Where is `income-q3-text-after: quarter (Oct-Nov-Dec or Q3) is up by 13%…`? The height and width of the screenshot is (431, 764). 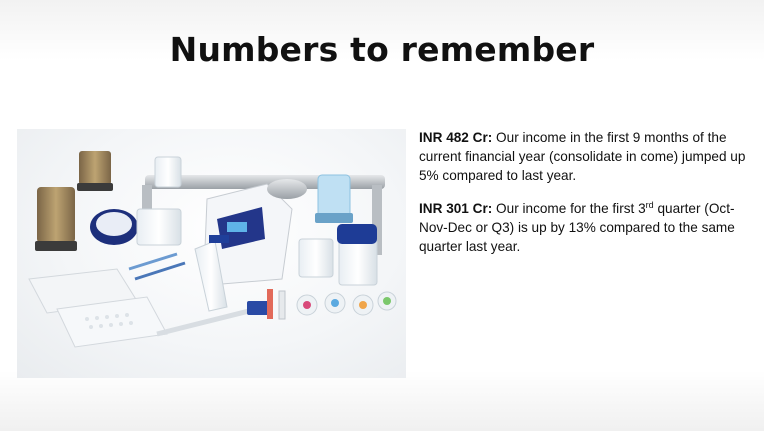
income-q3-text-after: quarter (Oct-Nov-Dec or Q3) is up by 13%… is located at coordinates (577, 227).